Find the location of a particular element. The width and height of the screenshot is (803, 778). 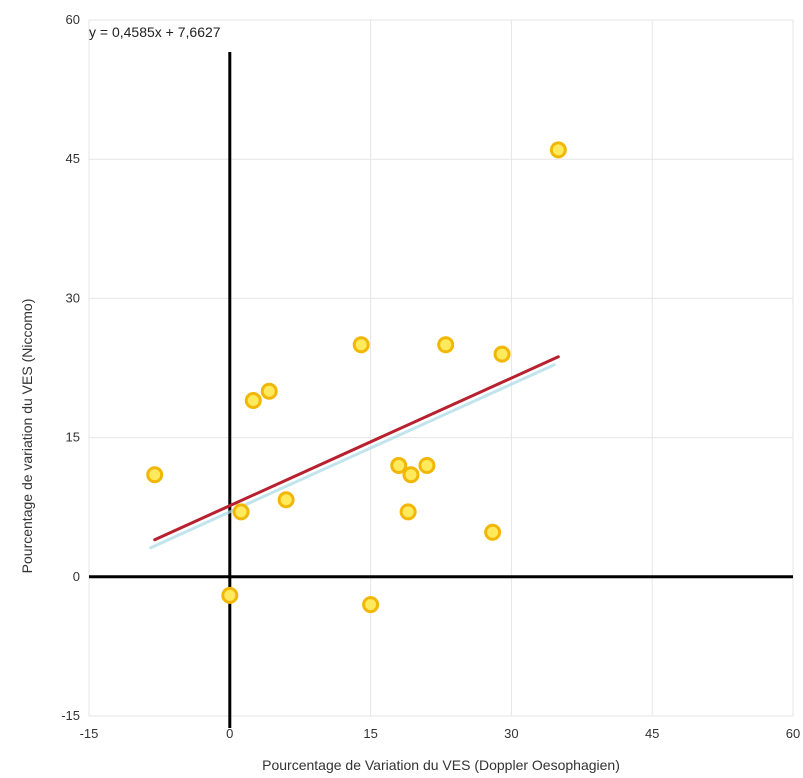

y-tick-label: 0 is located at coordinates (76, 576).